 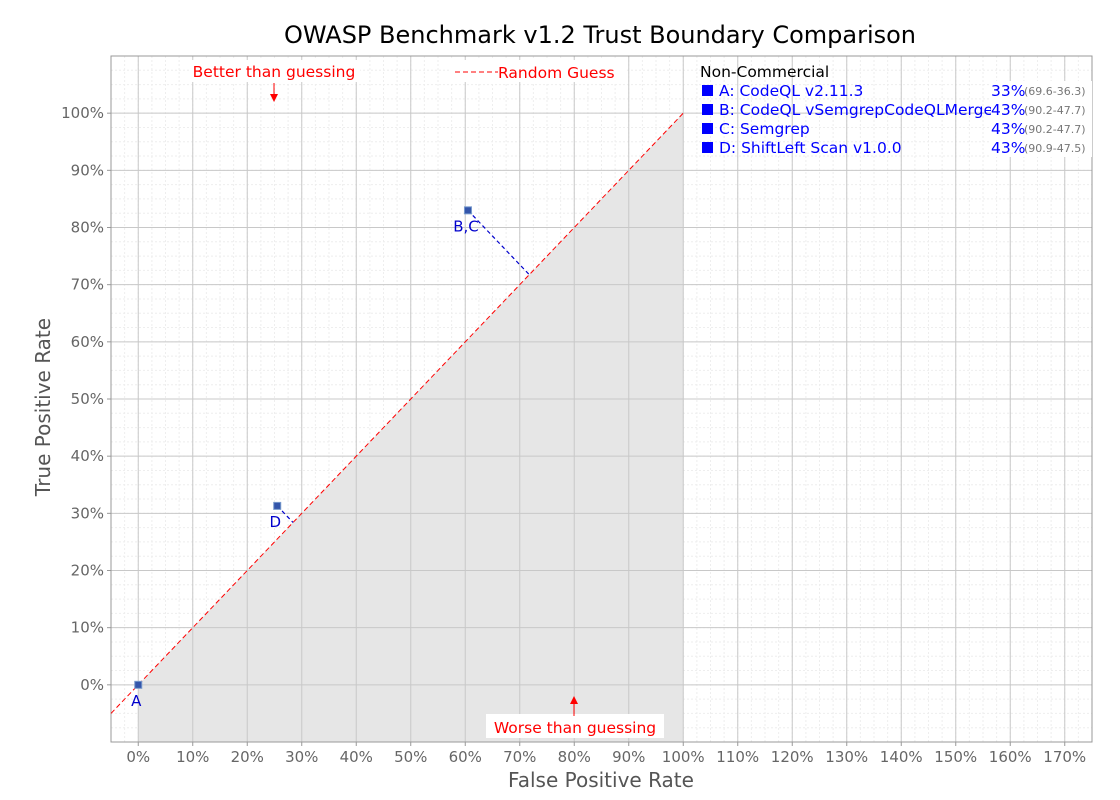 I want to click on y-tick-label: 0%, so click(x=92, y=685).